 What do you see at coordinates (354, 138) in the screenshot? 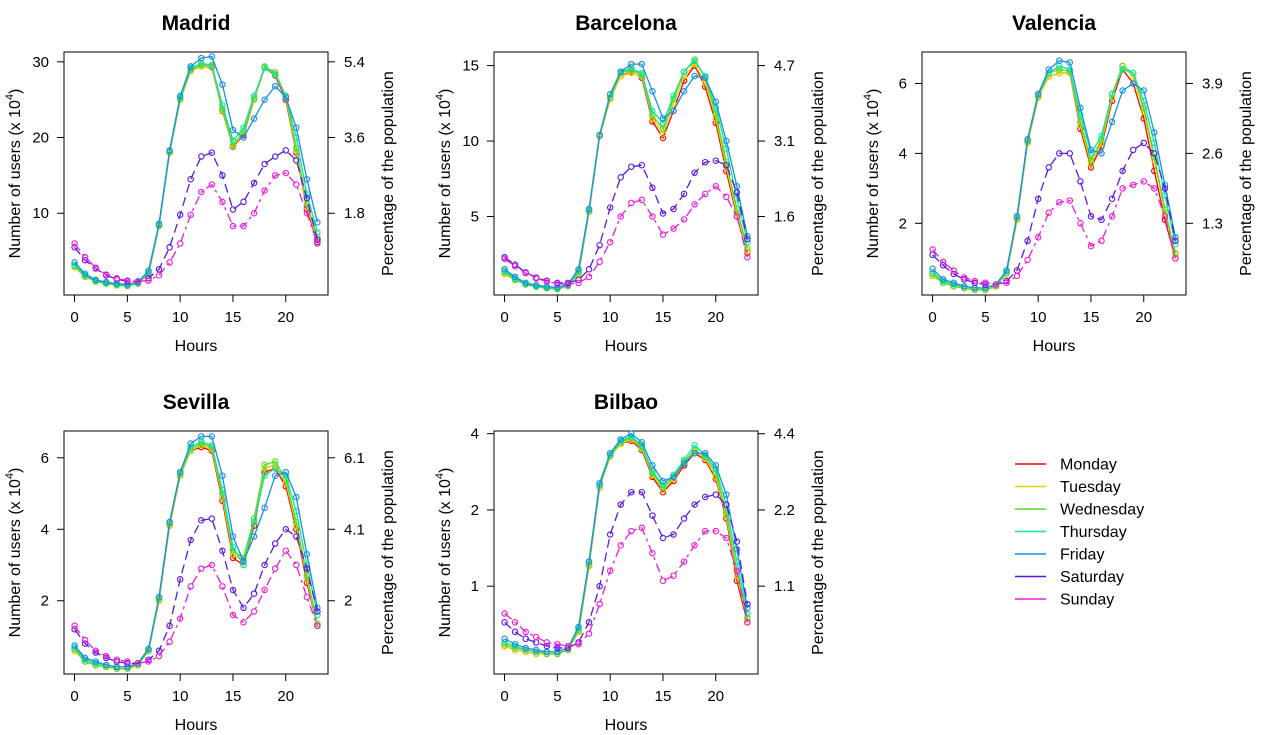
I see `y2-tick-label: 3.6` at bounding box center [354, 138].